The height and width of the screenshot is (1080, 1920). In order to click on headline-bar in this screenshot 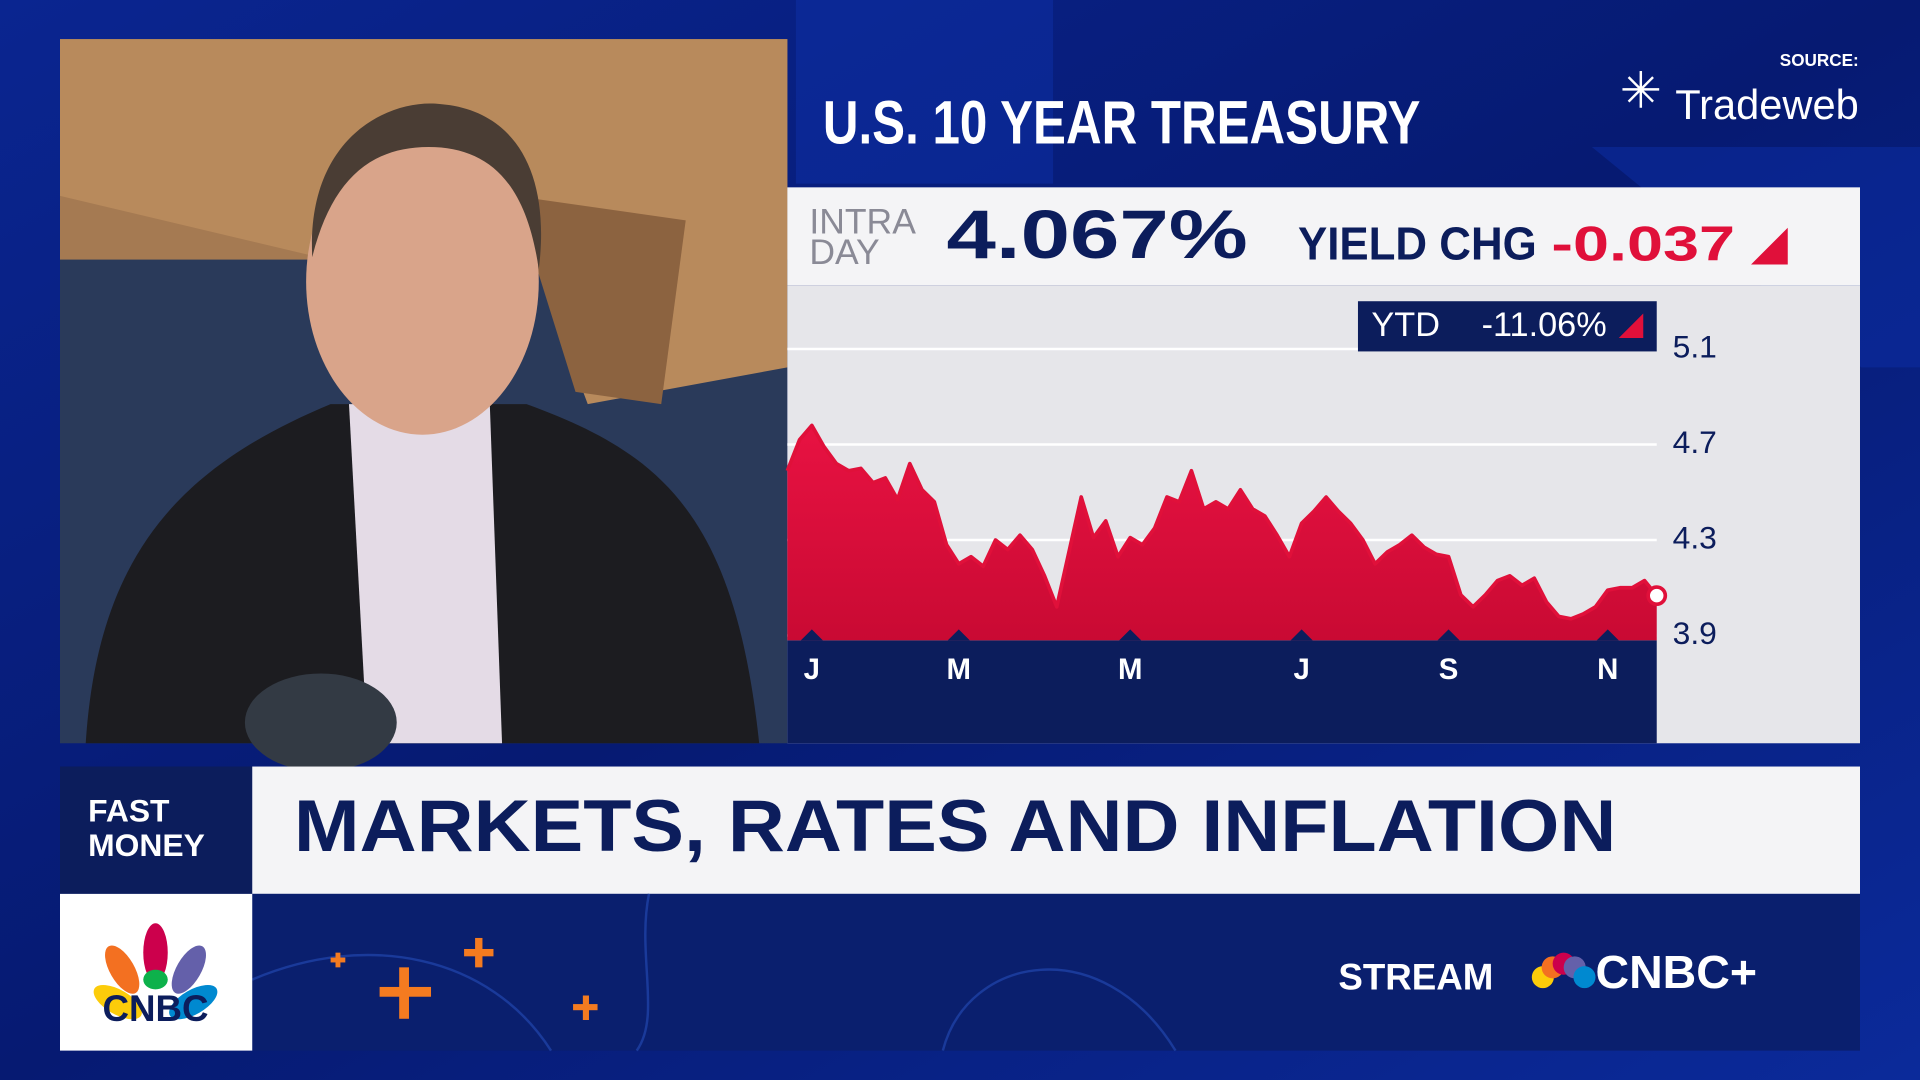, I will do `click(1056, 830)`.